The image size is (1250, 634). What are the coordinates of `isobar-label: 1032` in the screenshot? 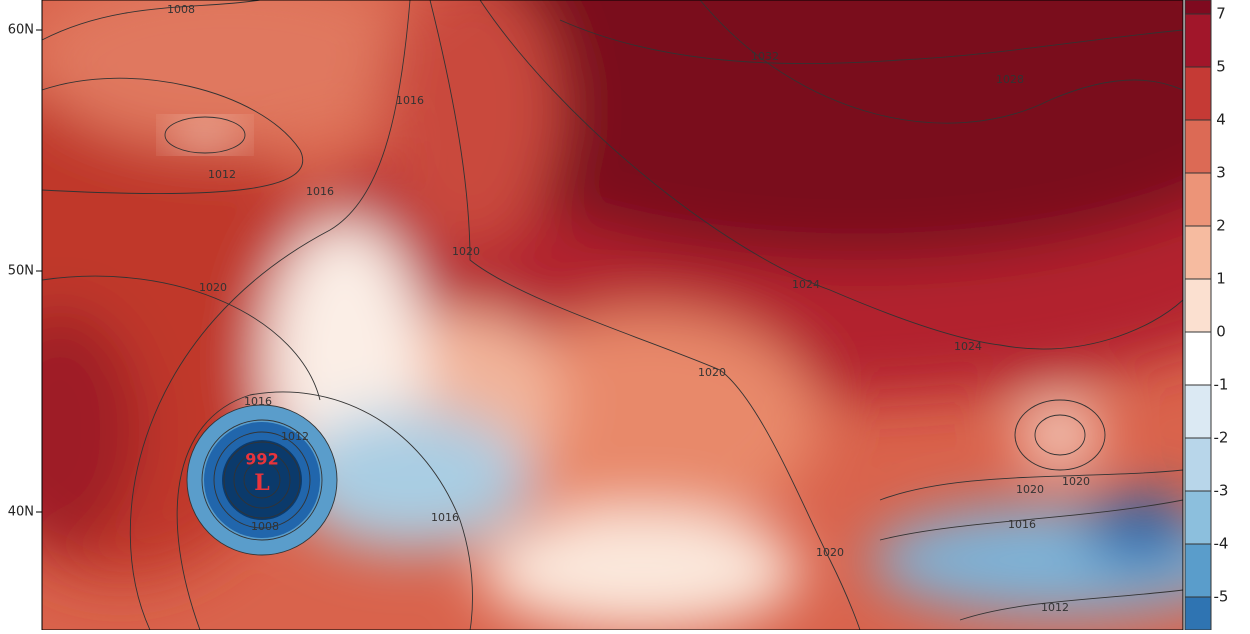 It's located at (765, 56).